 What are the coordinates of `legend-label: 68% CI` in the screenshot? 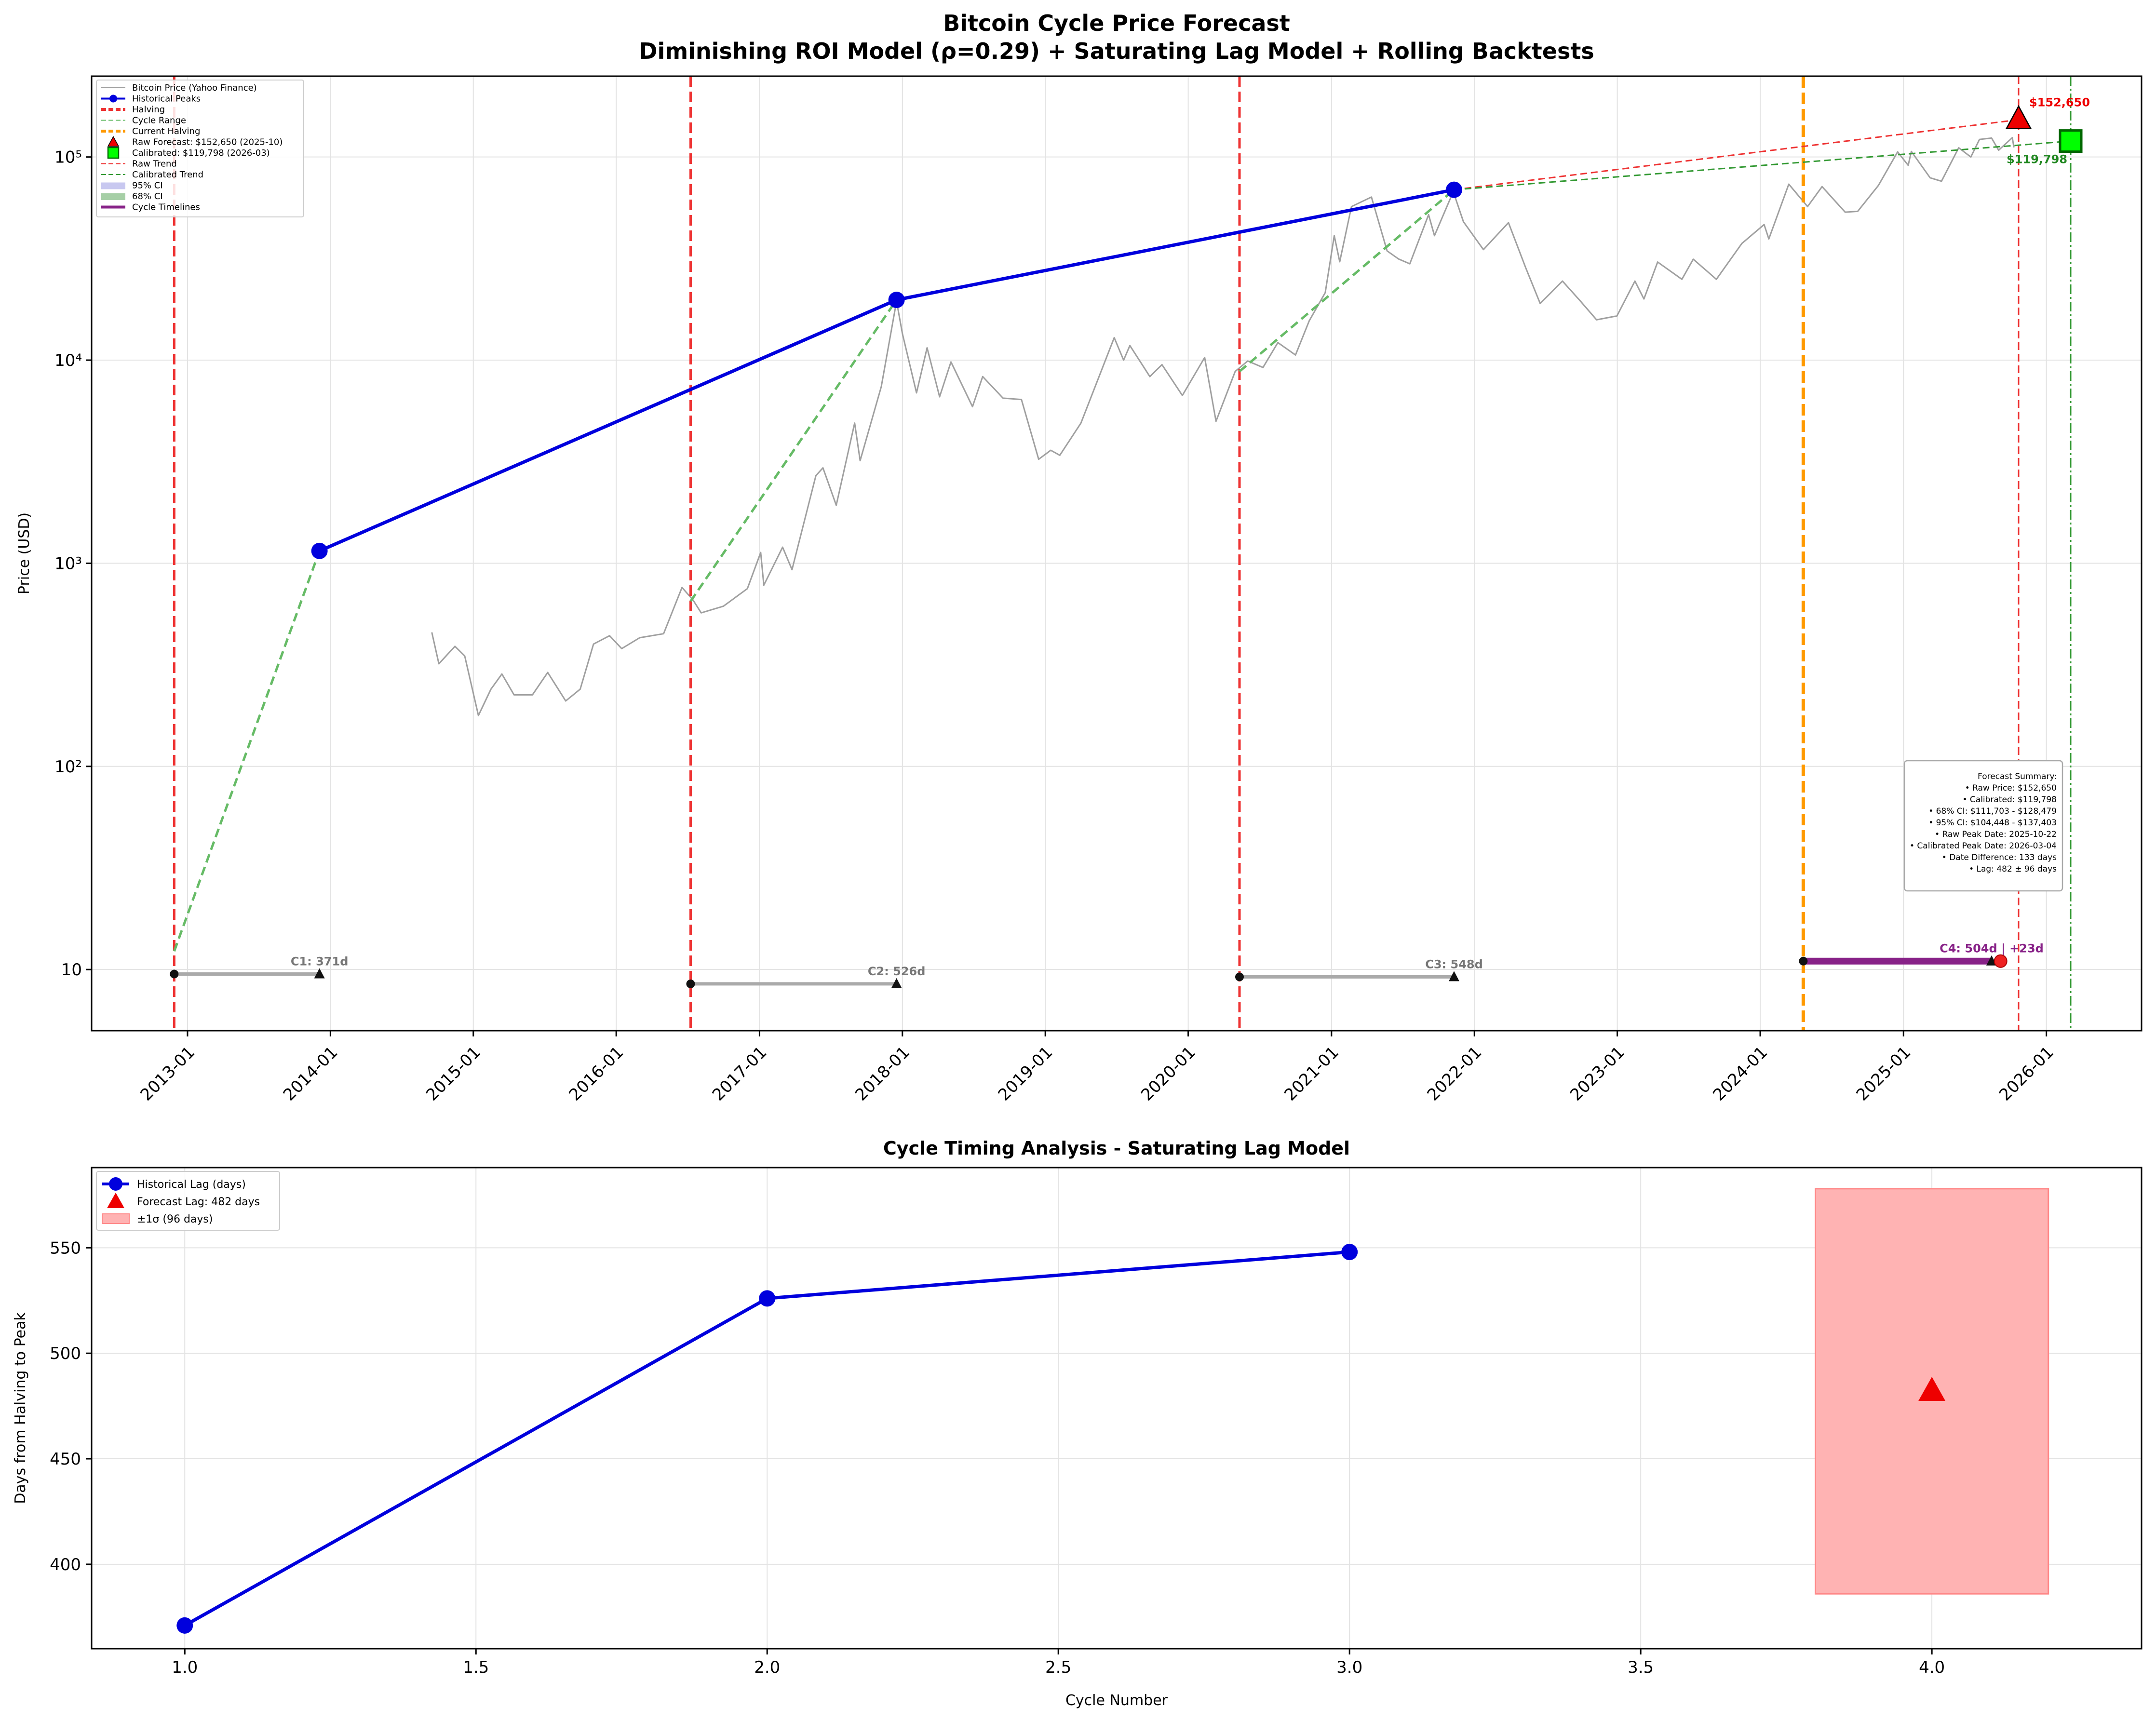 It's located at (147, 196).